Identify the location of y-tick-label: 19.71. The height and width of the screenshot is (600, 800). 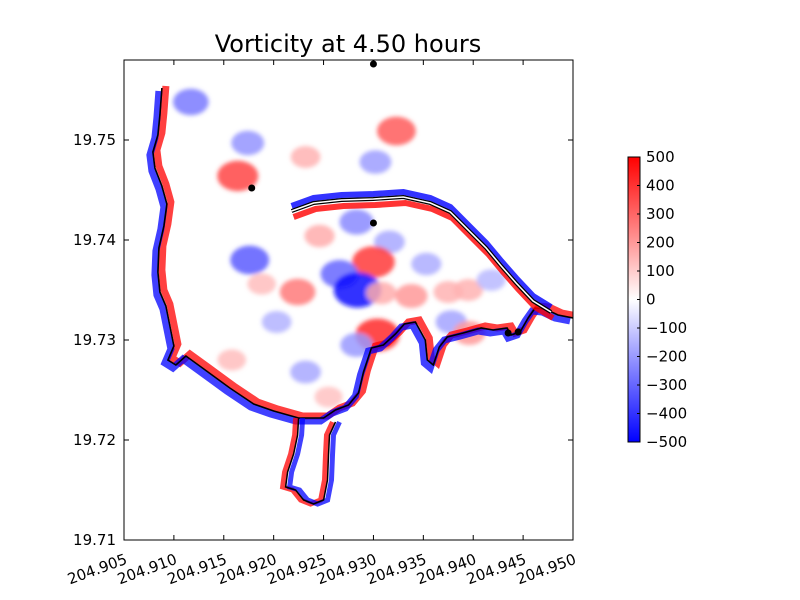
(94, 540).